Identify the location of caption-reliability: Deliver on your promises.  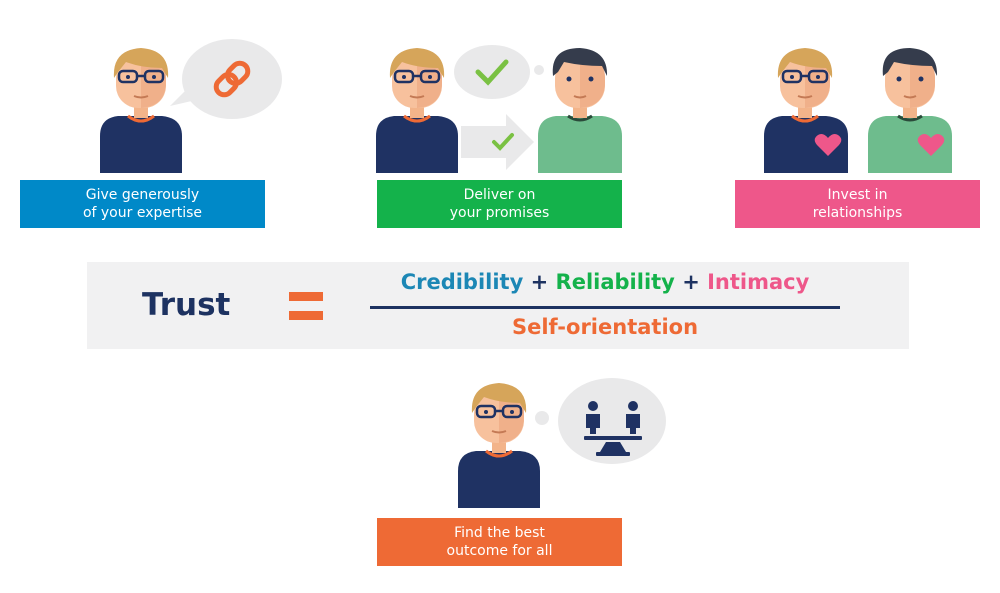
(499, 204).